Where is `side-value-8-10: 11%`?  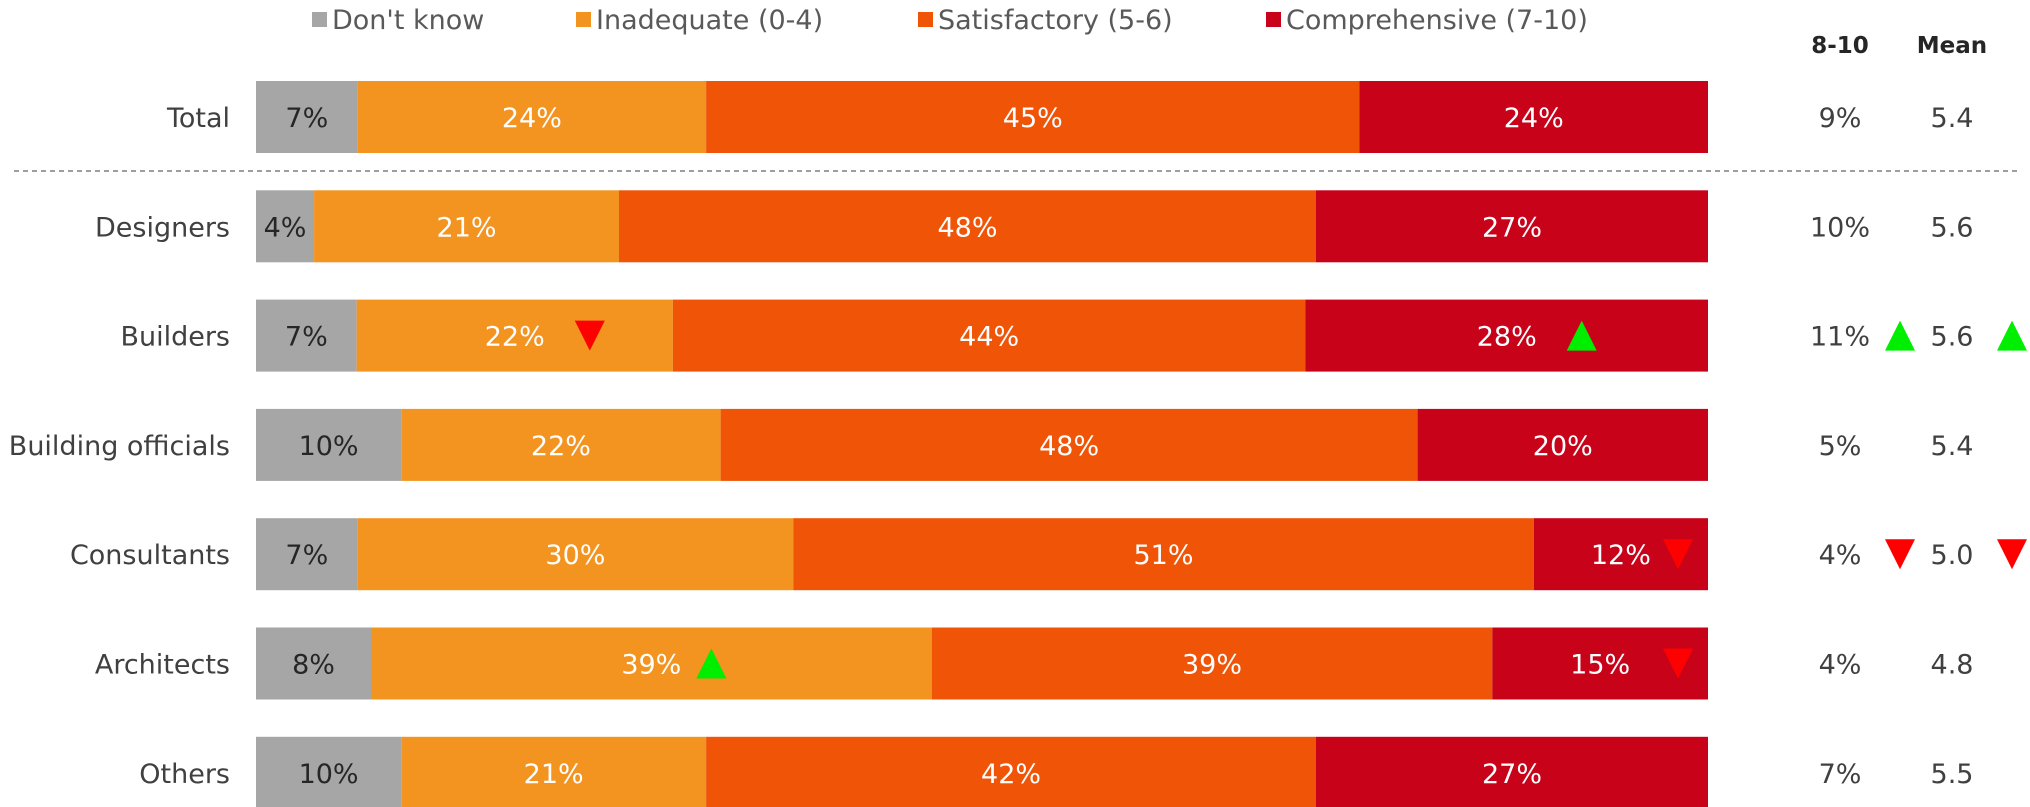 side-value-8-10: 11% is located at coordinates (1840, 337).